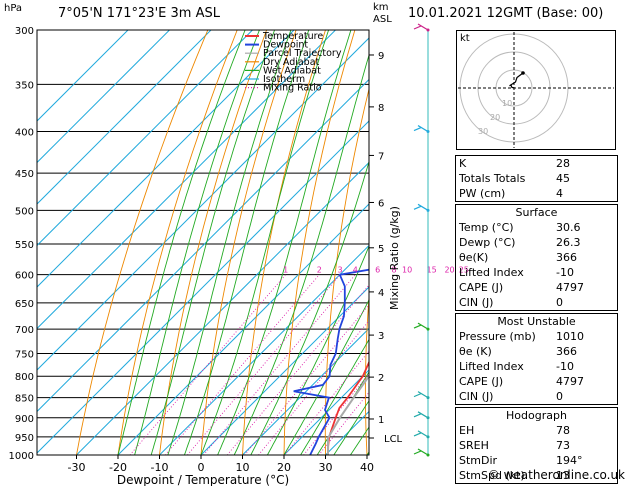 This screenshot has height=486, width=629. What do you see at coordinates (463, 163) in the screenshot?
I see `index-label: K` at bounding box center [463, 163].